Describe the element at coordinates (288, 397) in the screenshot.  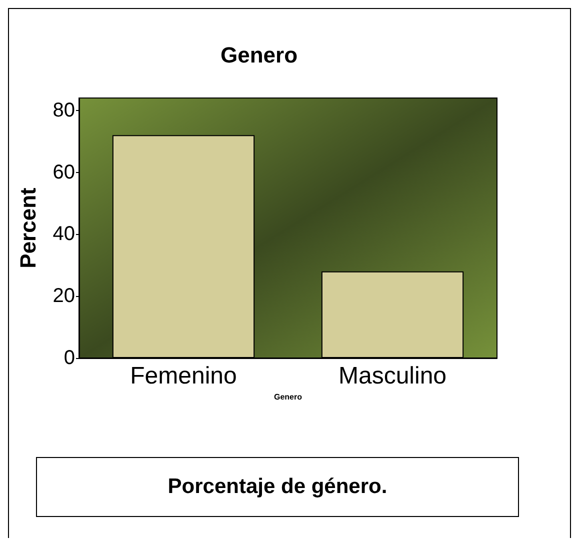
I see `x-axis-title: Genero` at that location.